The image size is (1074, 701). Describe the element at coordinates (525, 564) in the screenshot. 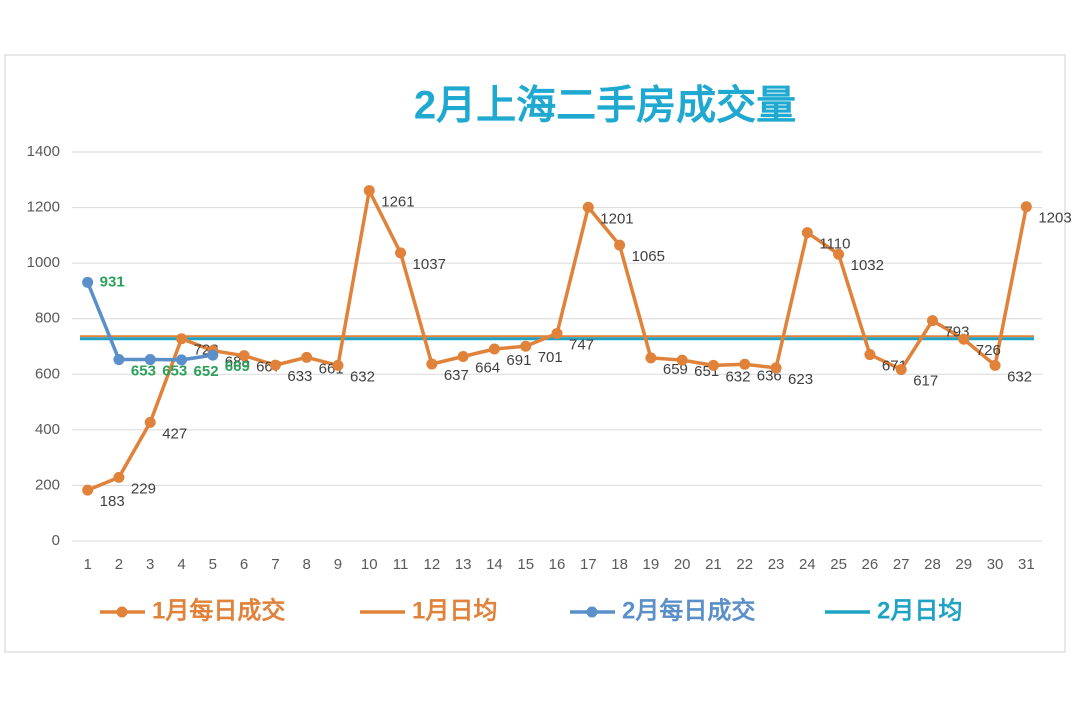

I see `x-tick-label: 15` at that location.